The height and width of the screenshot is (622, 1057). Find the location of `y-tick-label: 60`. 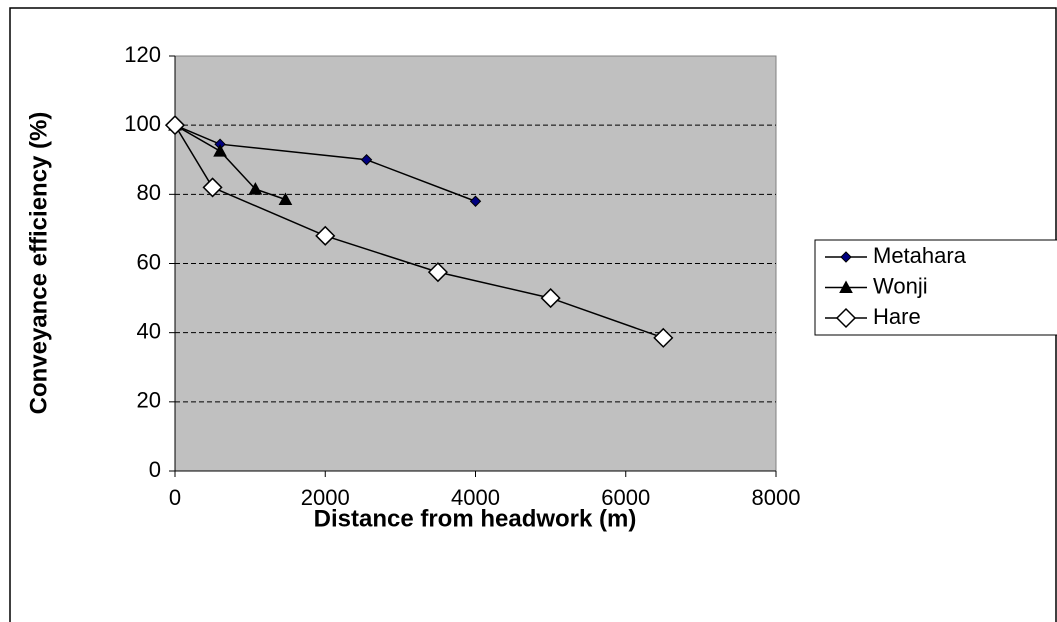

y-tick-label: 60 is located at coordinates (149, 261).